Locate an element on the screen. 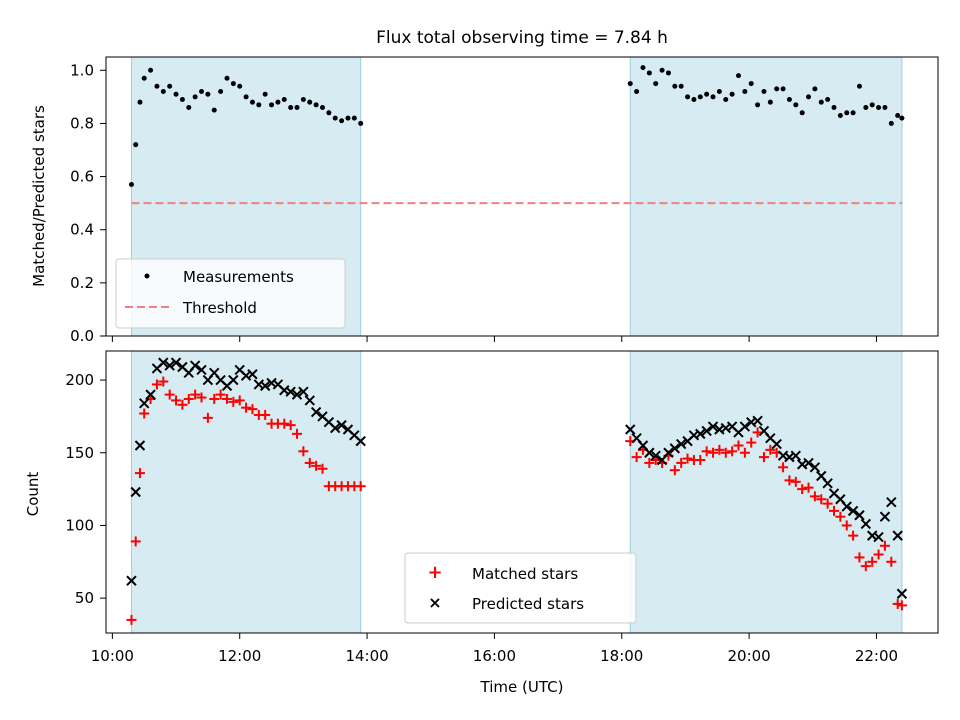 The image size is (960, 720). legend-label-predicted: Predicted stars is located at coordinates (528, 604).